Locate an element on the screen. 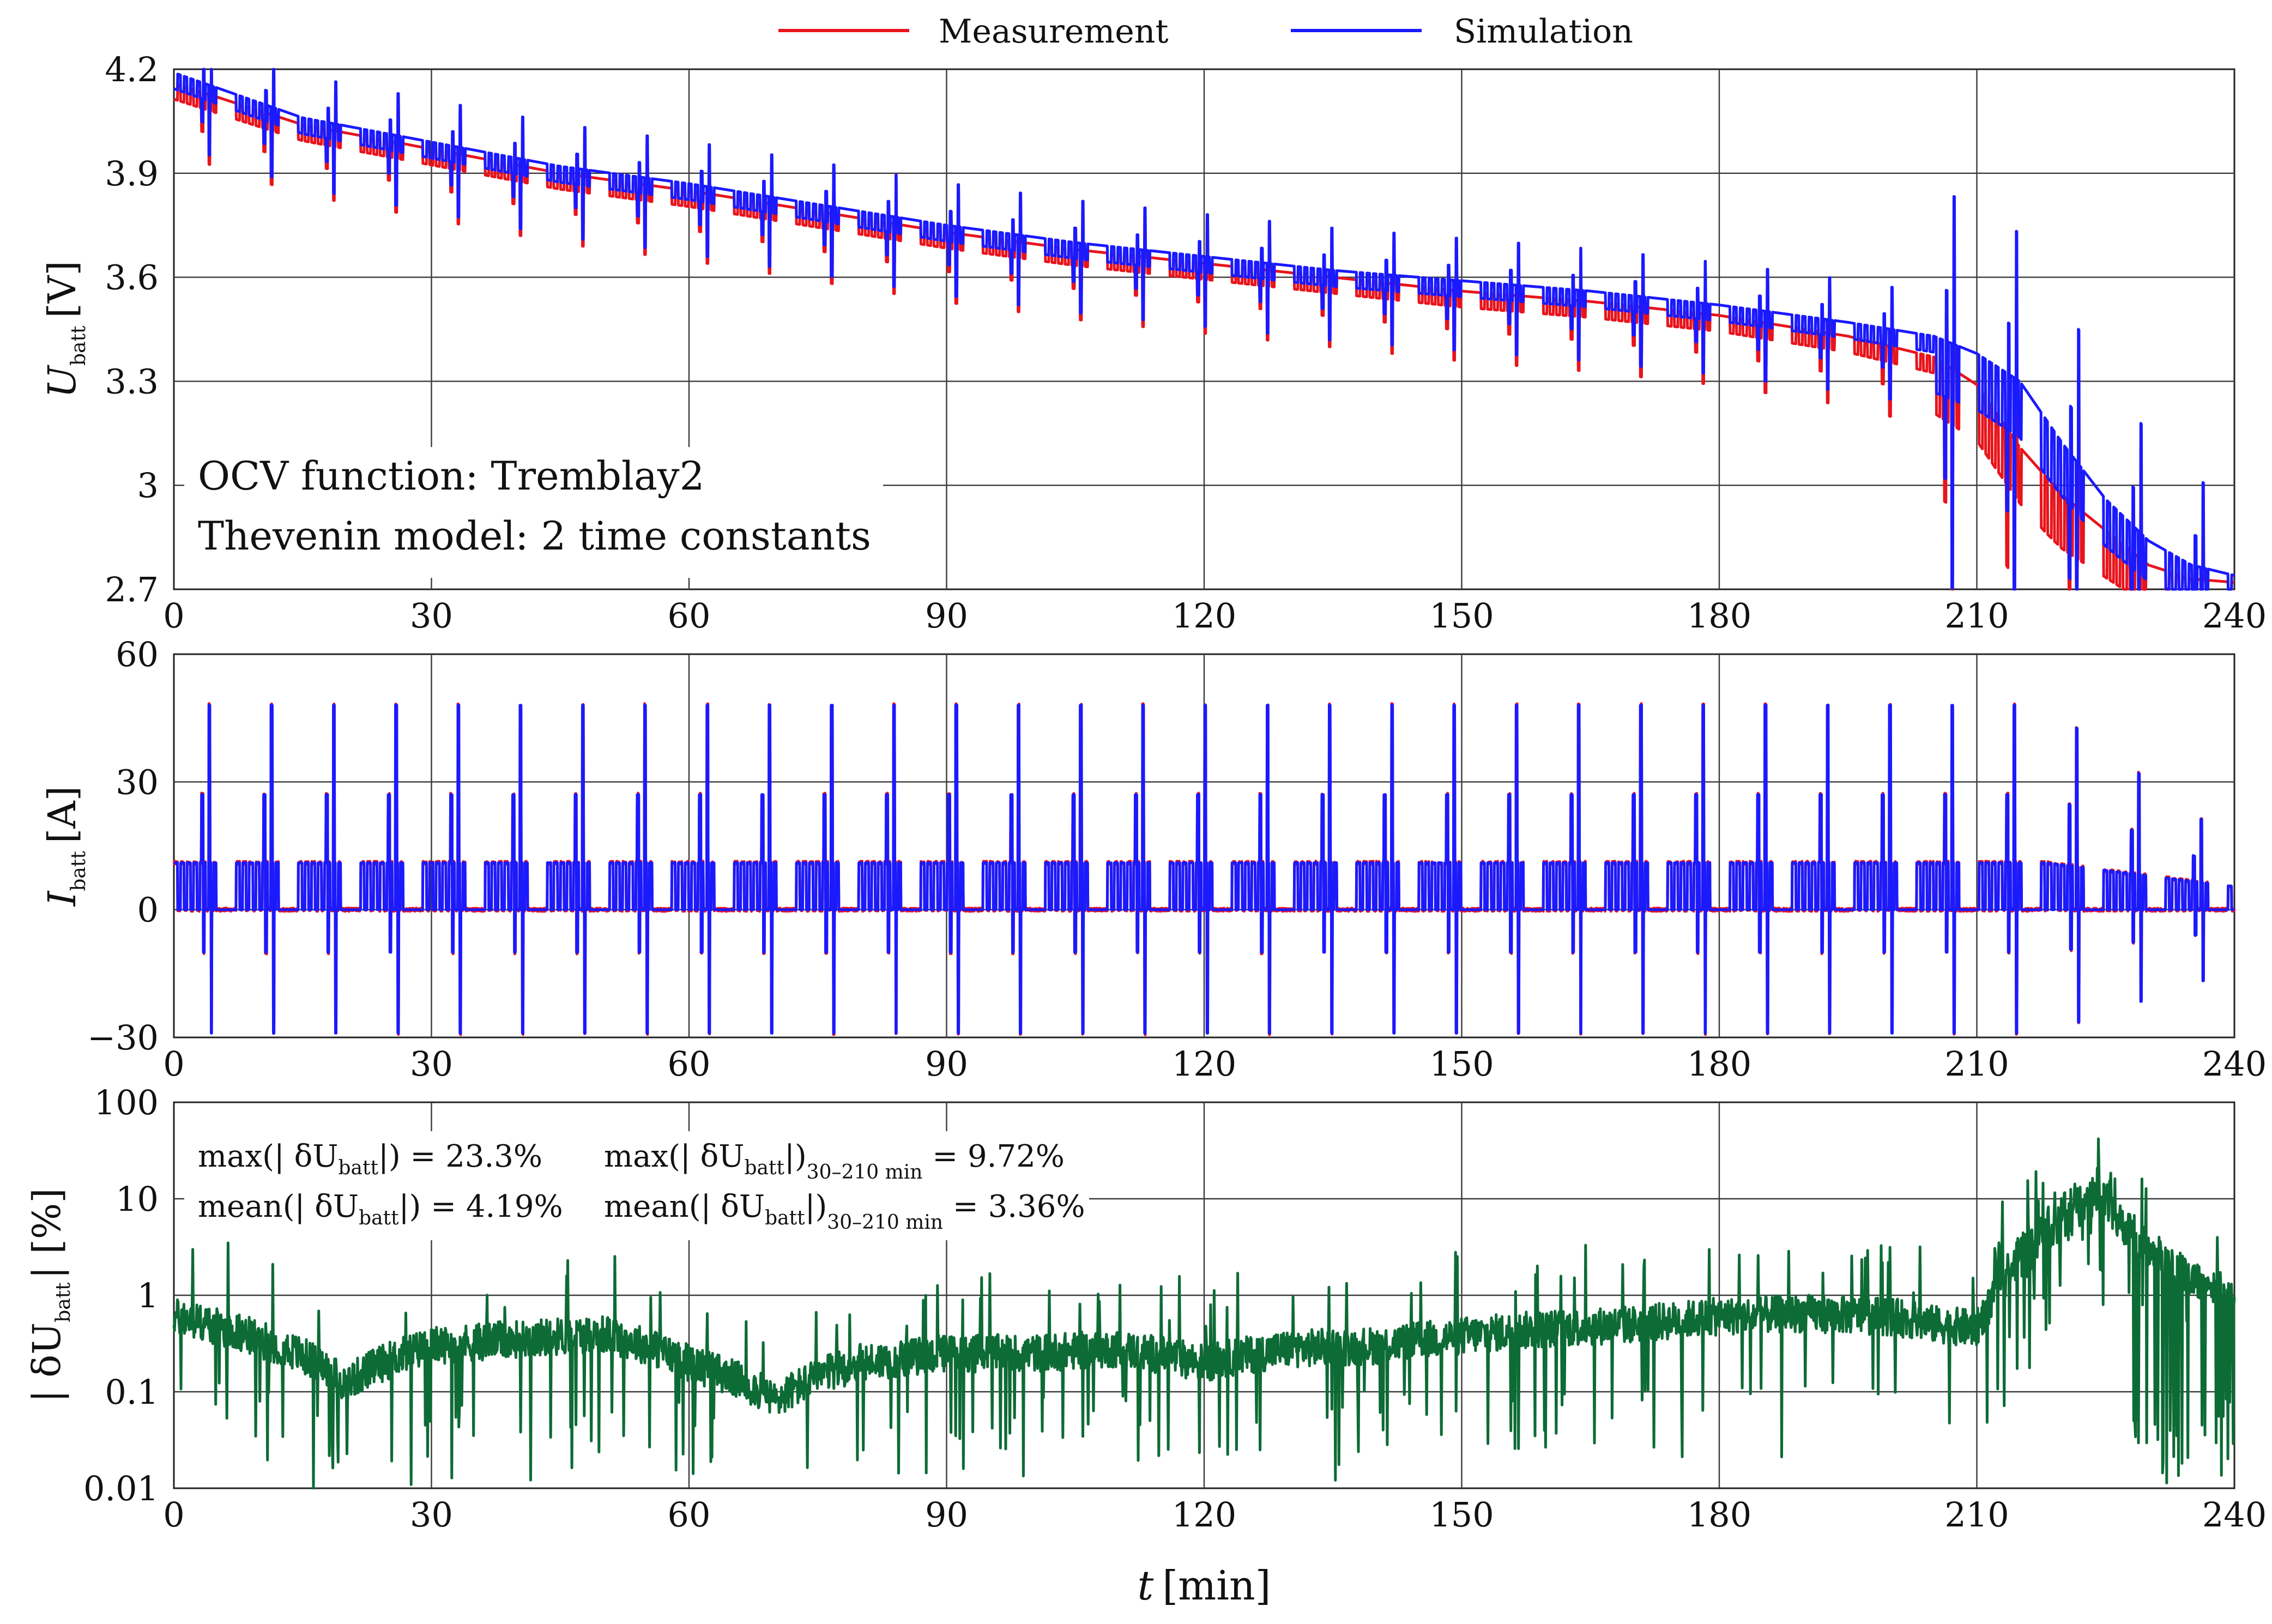 The image size is (2272, 1624). stat-mean-all: mean(| δUbatt|) = 4.19% is located at coordinates (381, 1209).